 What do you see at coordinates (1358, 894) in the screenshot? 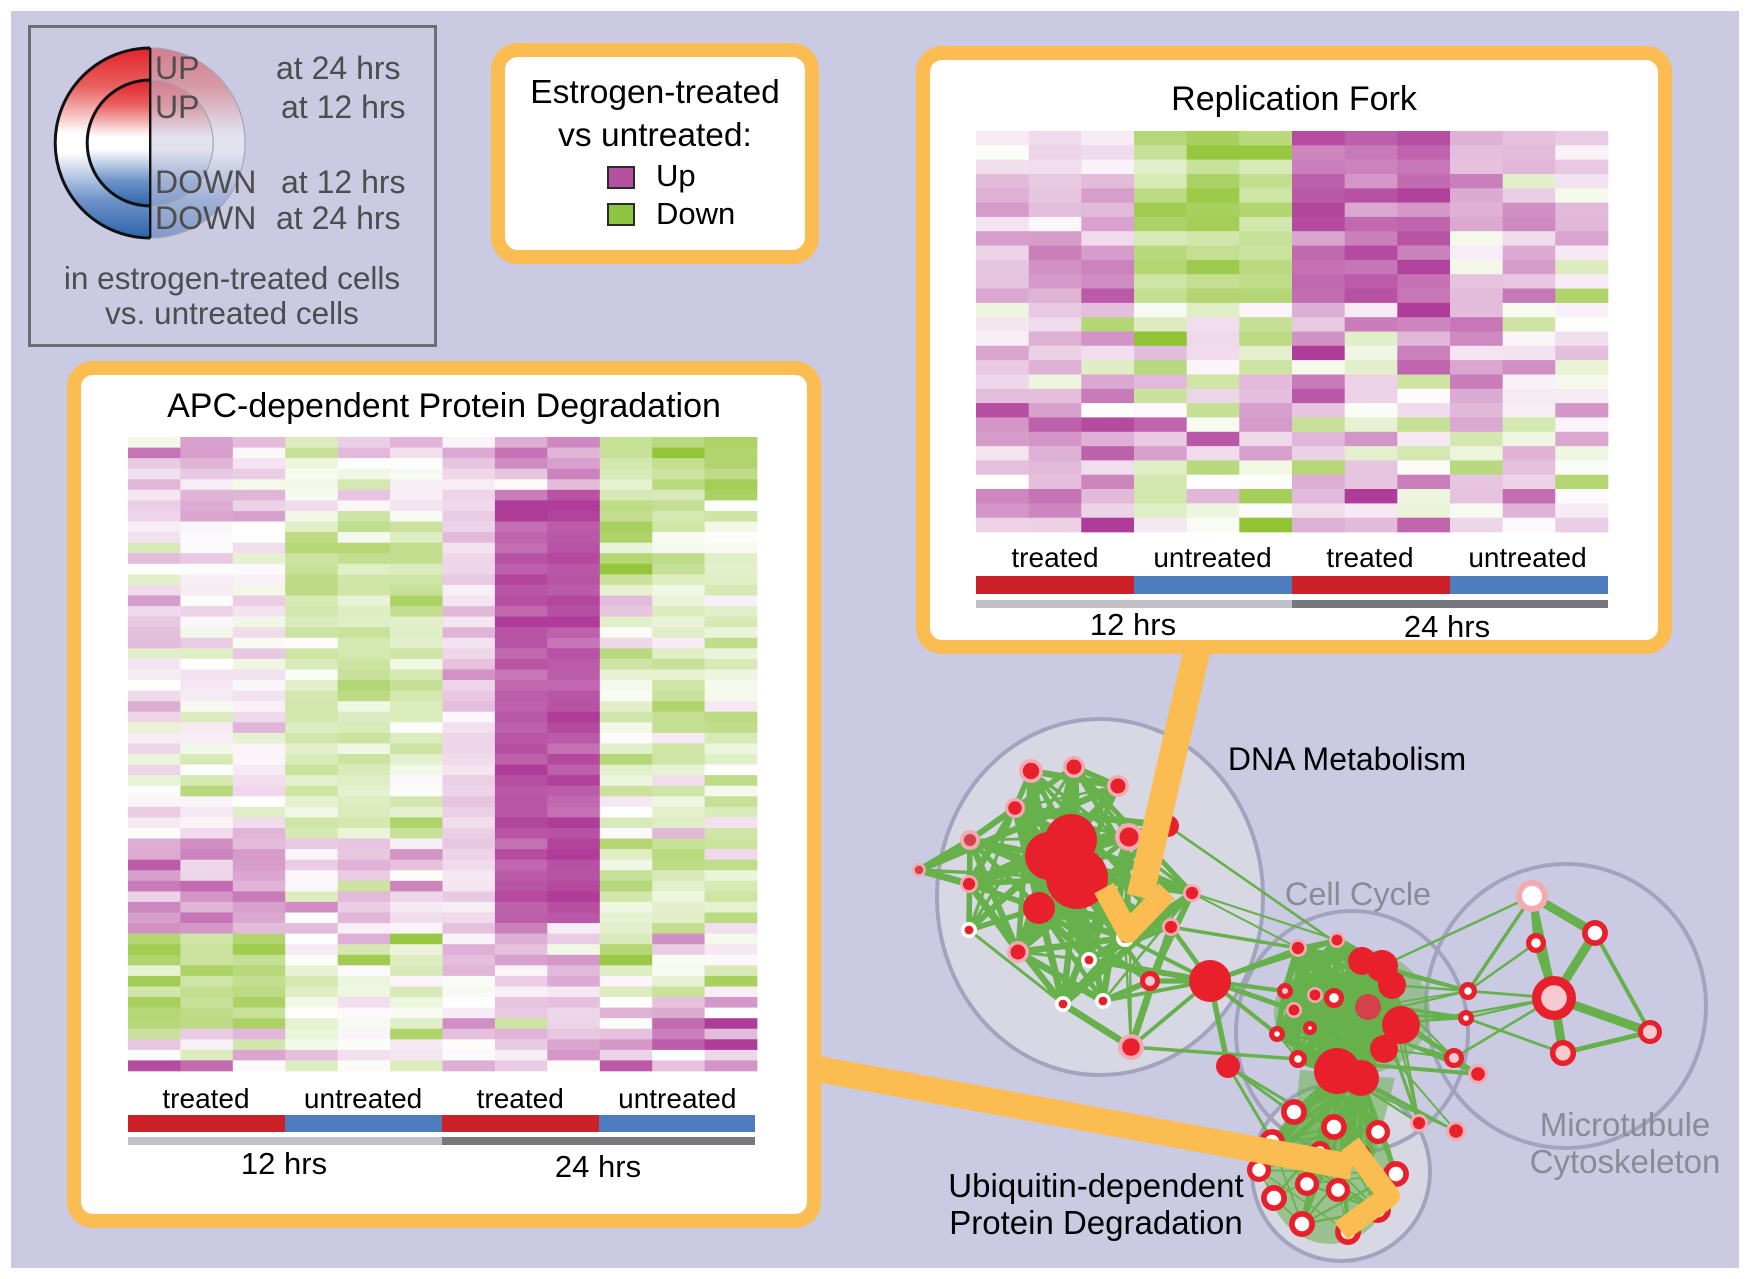
I see `svg-text: Cell Cycle` at bounding box center [1358, 894].